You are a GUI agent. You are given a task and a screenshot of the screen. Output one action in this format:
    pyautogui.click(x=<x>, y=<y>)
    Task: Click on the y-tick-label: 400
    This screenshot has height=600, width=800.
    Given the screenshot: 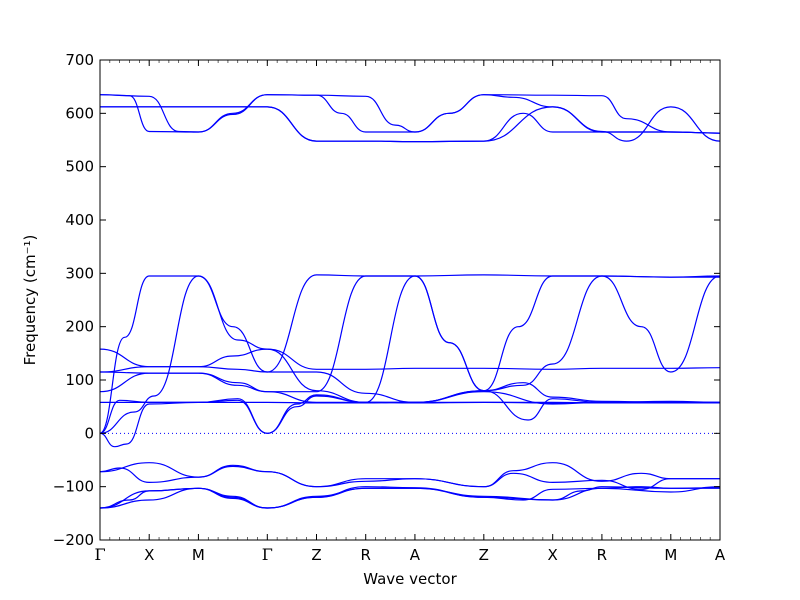 What is the action you would take?
    pyautogui.click(x=79, y=220)
    